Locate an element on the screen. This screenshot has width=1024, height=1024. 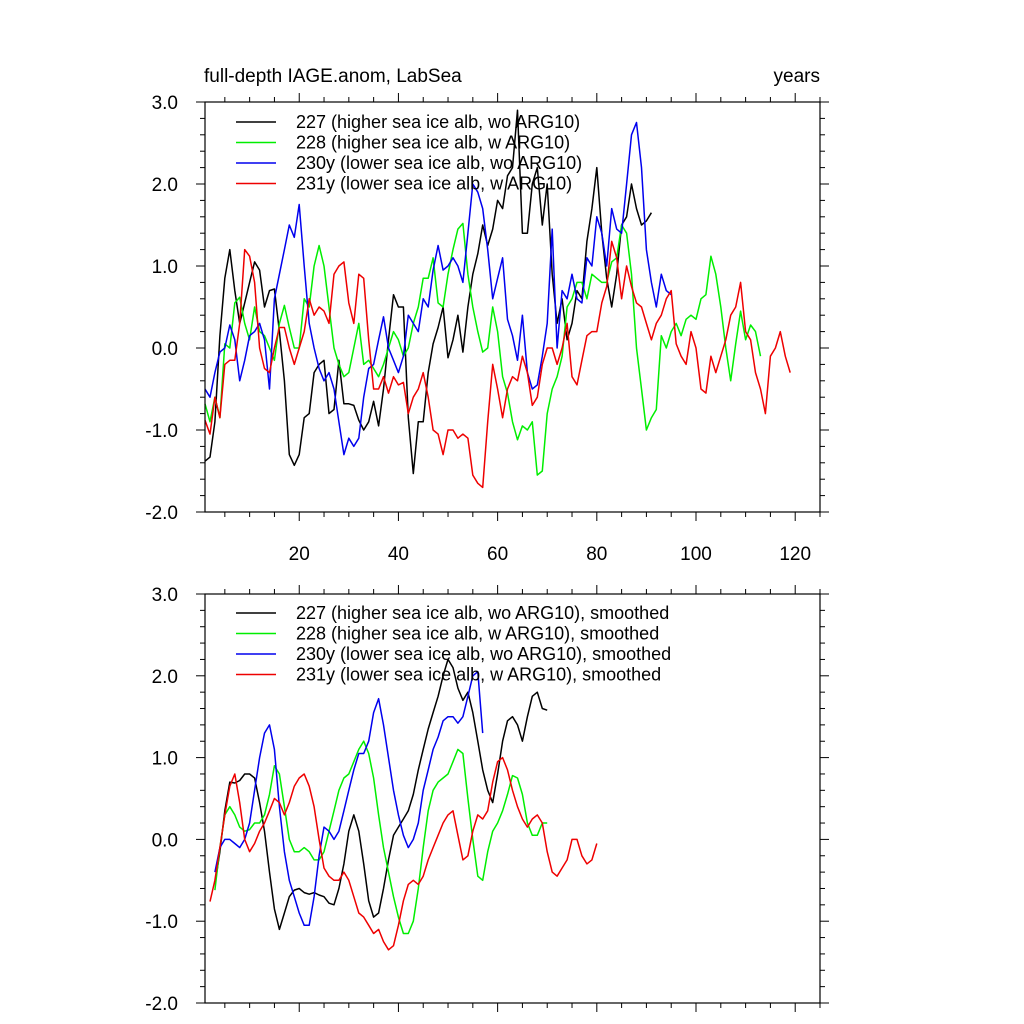
x-tick-label: 40 is located at coordinates (398, 554).